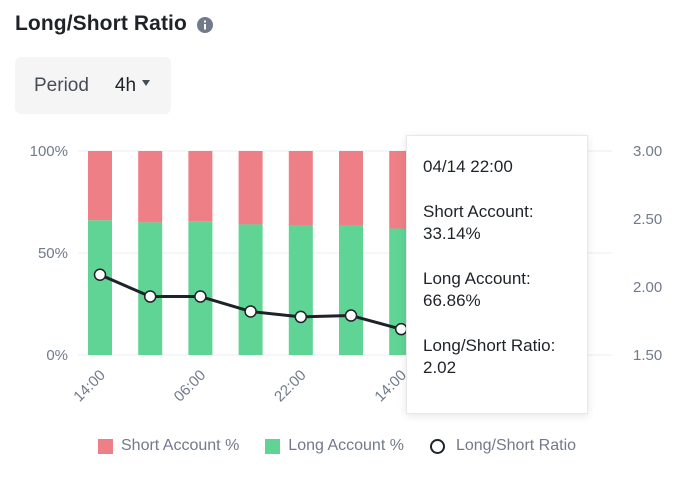 The height and width of the screenshot is (477, 680). What do you see at coordinates (290, 386) in the screenshot?
I see `x-tick-label: 22:00` at bounding box center [290, 386].